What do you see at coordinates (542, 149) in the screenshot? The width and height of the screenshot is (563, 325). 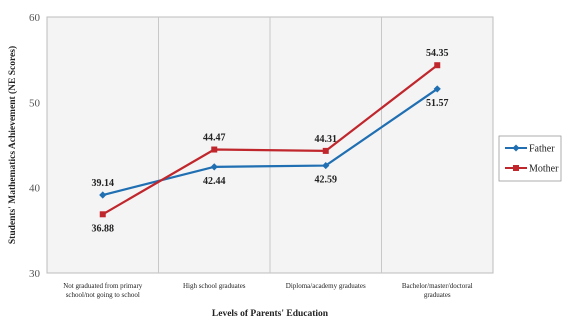 I see `legend-label-father: Father` at bounding box center [542, 149].